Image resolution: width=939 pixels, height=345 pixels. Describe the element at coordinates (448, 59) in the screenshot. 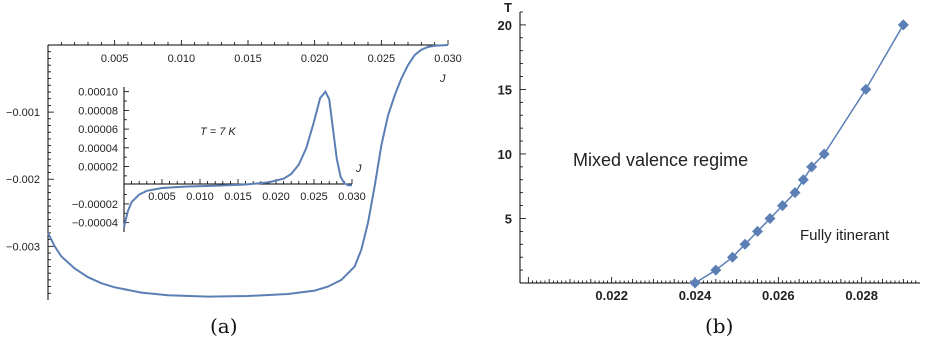

I see `panel-a-x-tick-label: 0.030` at that location.